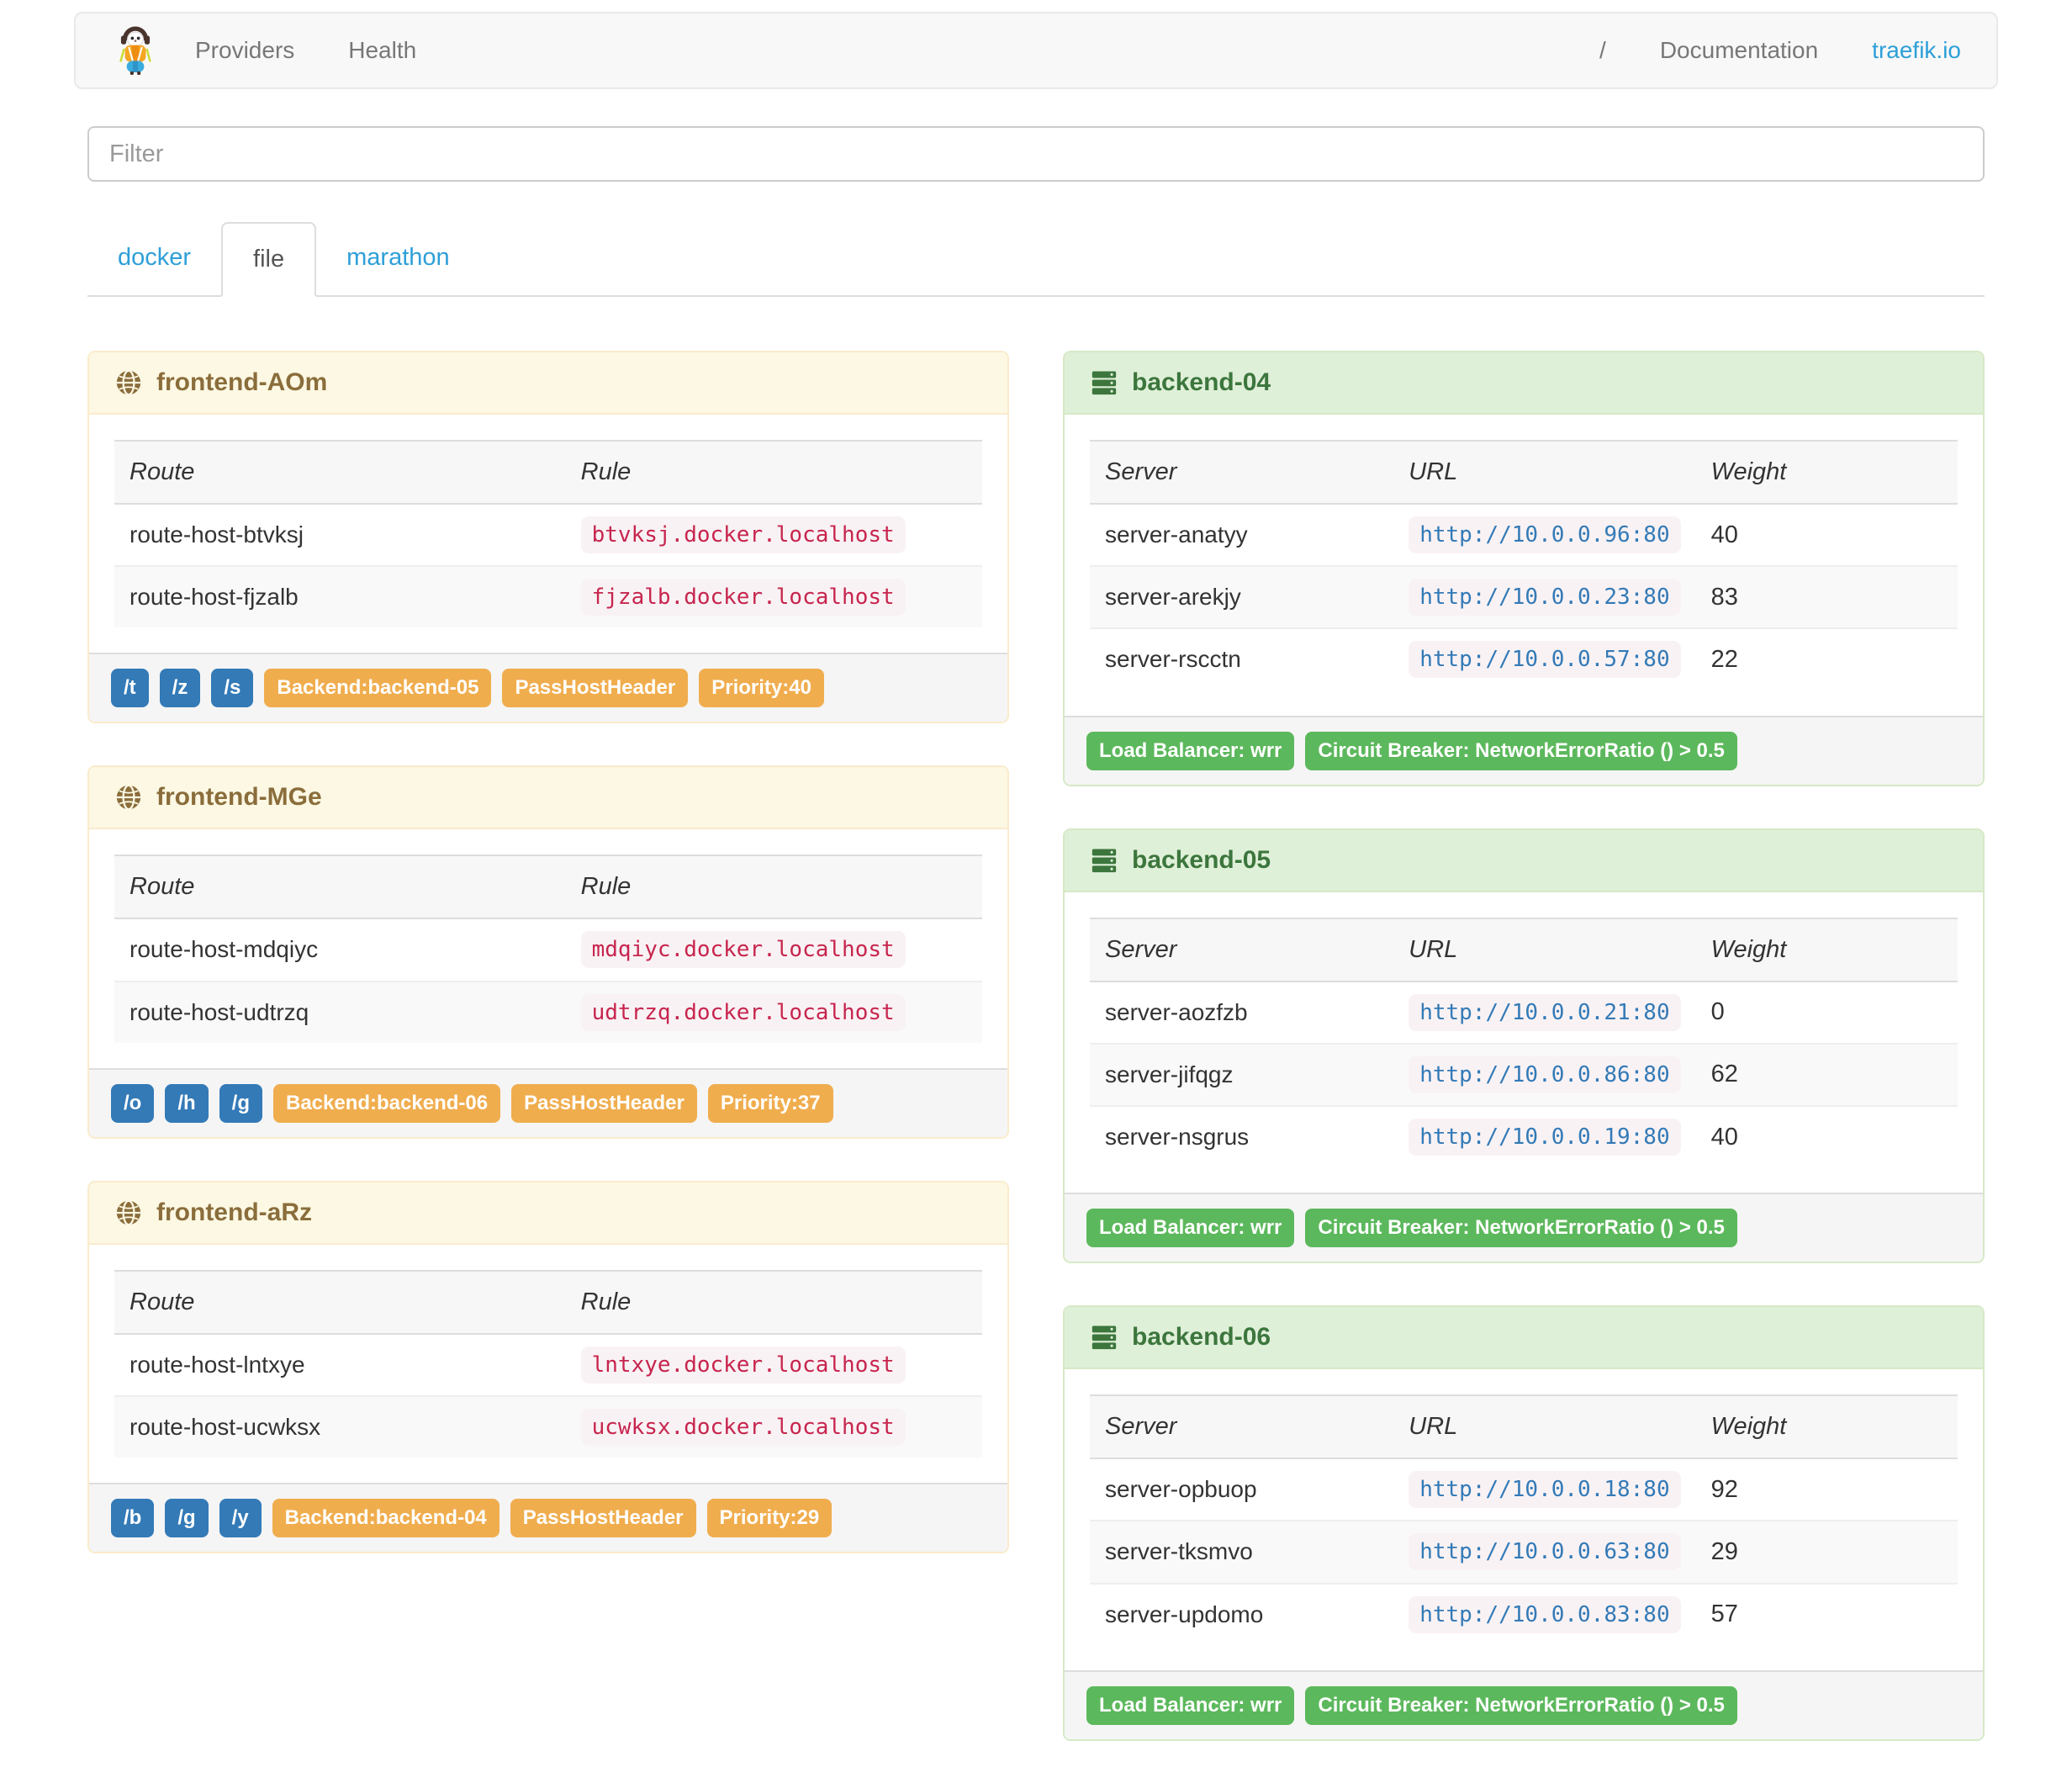  I want to click on nav-link-traefik-io: traefik.io, so click(1917, 50).